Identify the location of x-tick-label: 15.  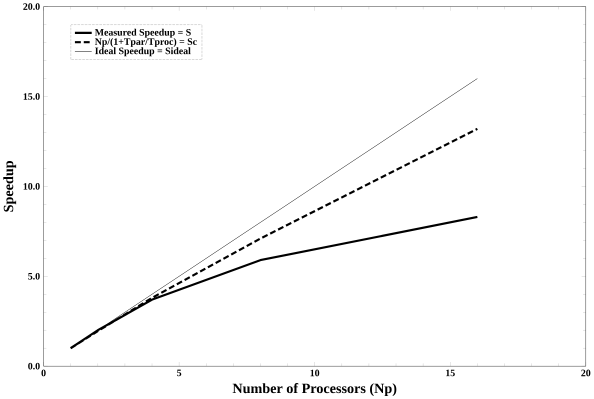
(450, 372).